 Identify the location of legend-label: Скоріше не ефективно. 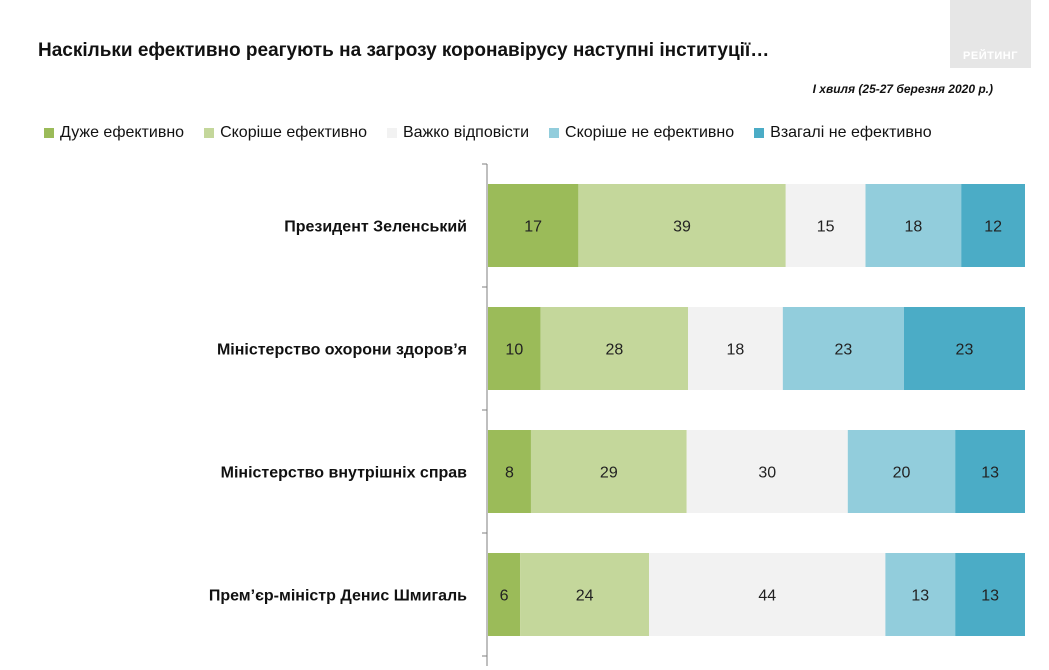
(650, 132).